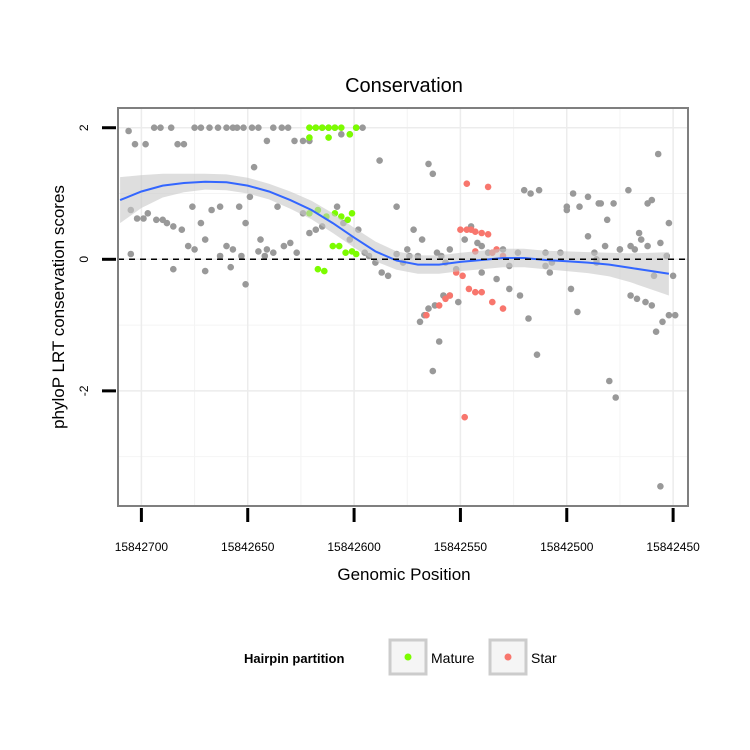  What do you see at coordinates (394, 227) in the screenshot?
I see `smooth-line` at bounding box center [394, 227].